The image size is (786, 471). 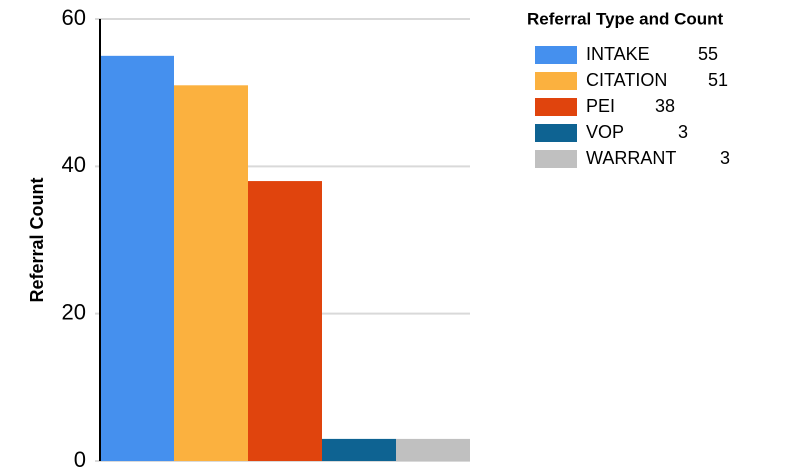 I want to click on legend-label: INTAKE, so click(x=618, y=54).